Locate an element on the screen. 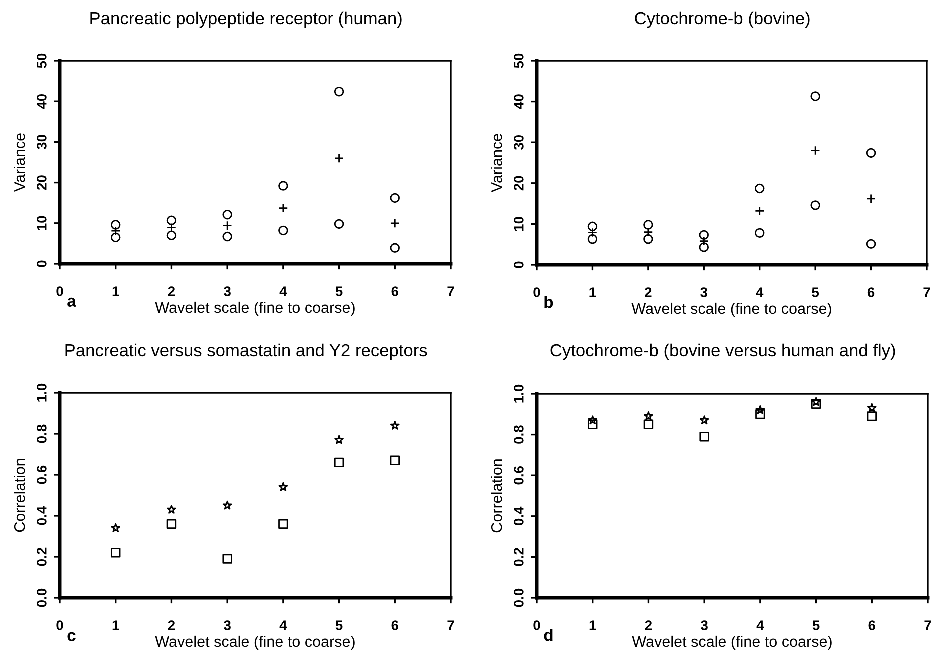 The width and height of the screenshot is (942, 655). chart-title: Pancreatic polypeptide receptor (human) is located at coordinates (246, 20).